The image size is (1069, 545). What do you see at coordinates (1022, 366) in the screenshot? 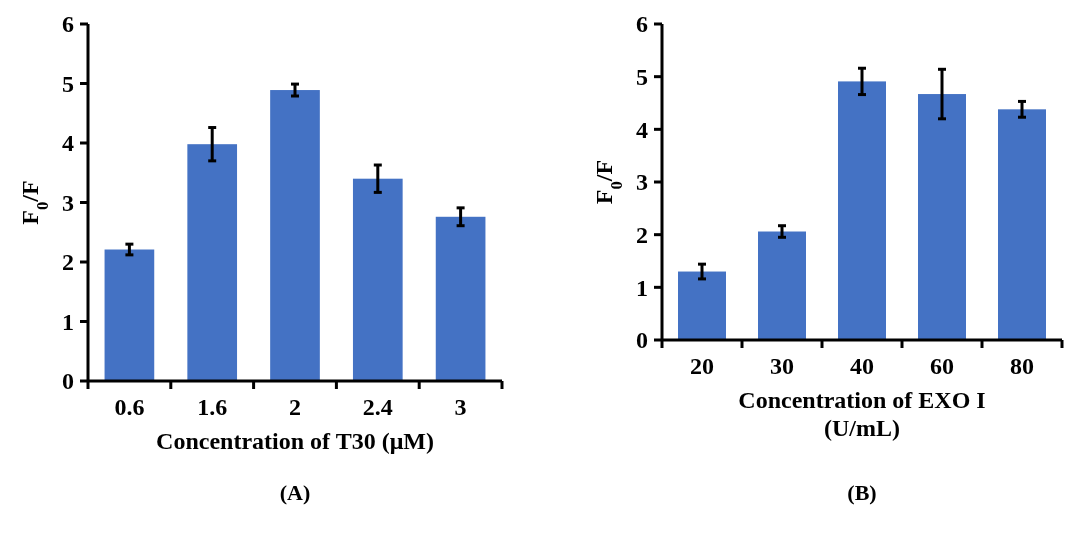
I see `x-tick-label: 80` at bounding box center [1022, 366].